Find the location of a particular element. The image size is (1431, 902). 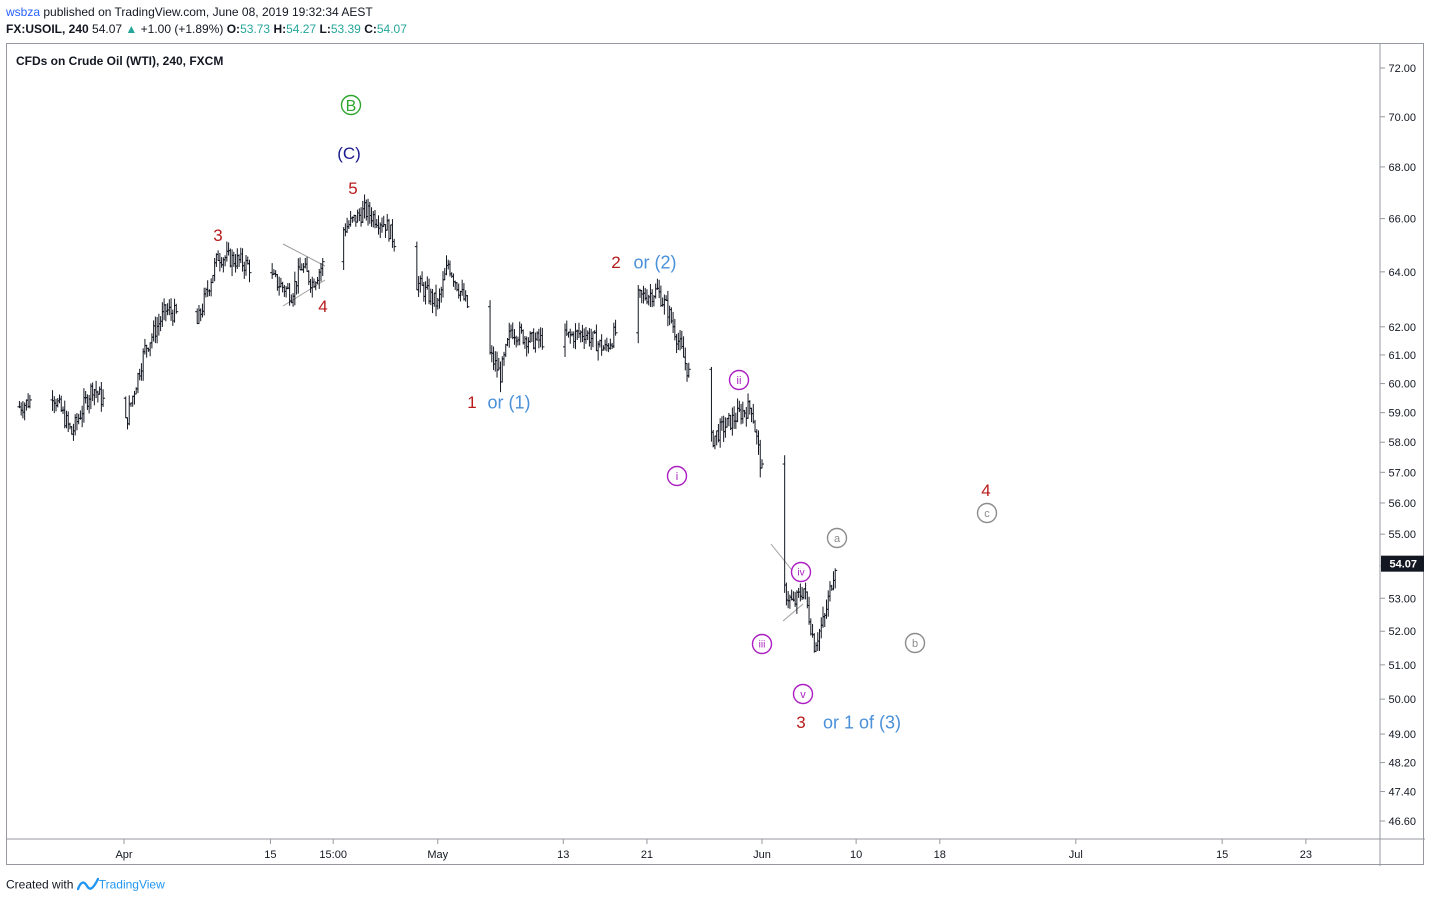

last-price-tag: 54.07 is located at coordinates (1402, 563).